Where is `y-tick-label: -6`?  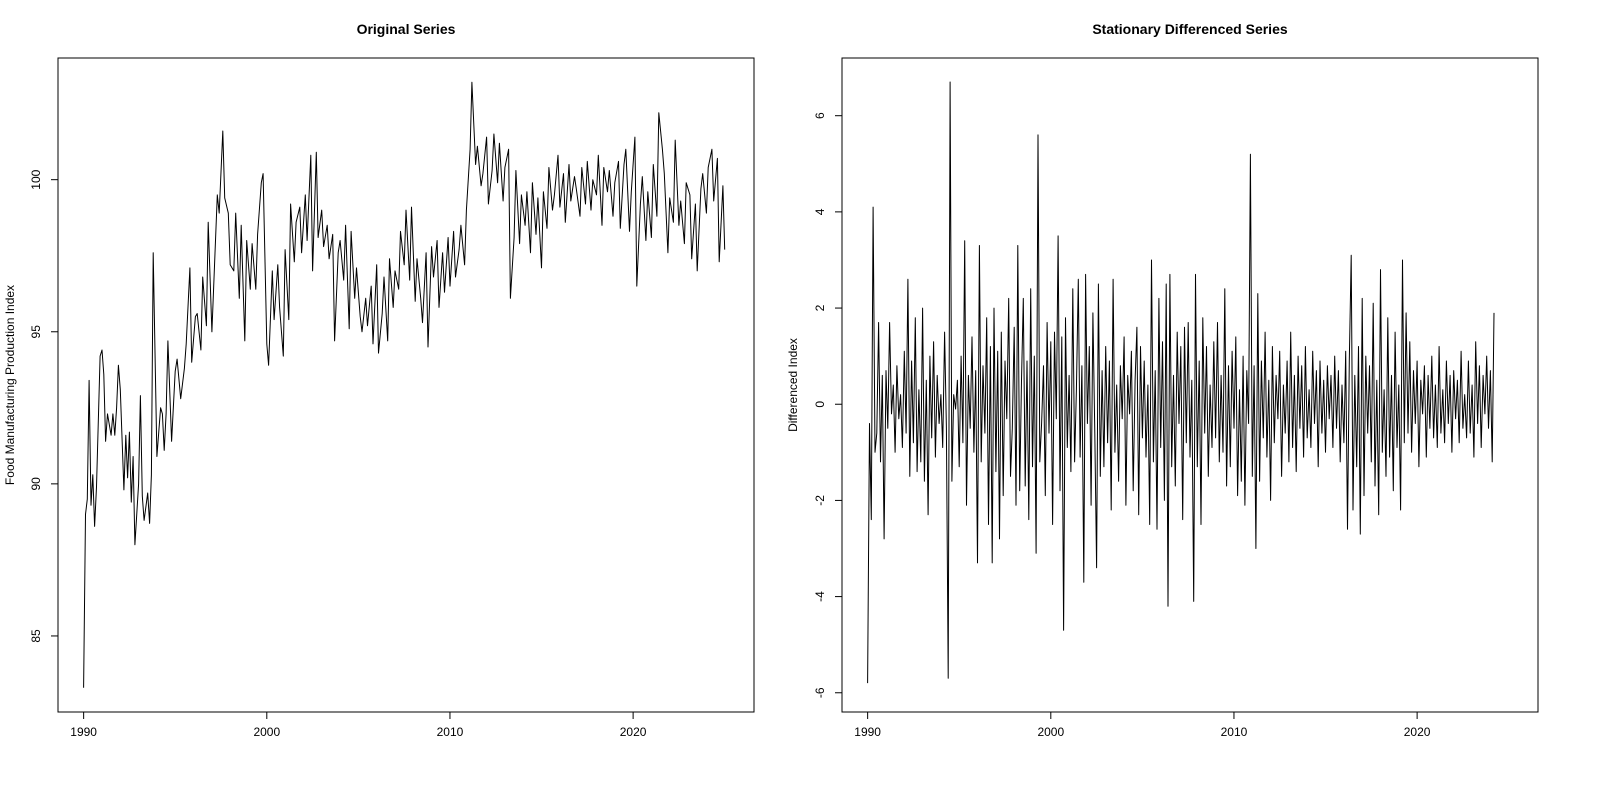 y-tick-label: -6 is located at coordinates (820, 692).